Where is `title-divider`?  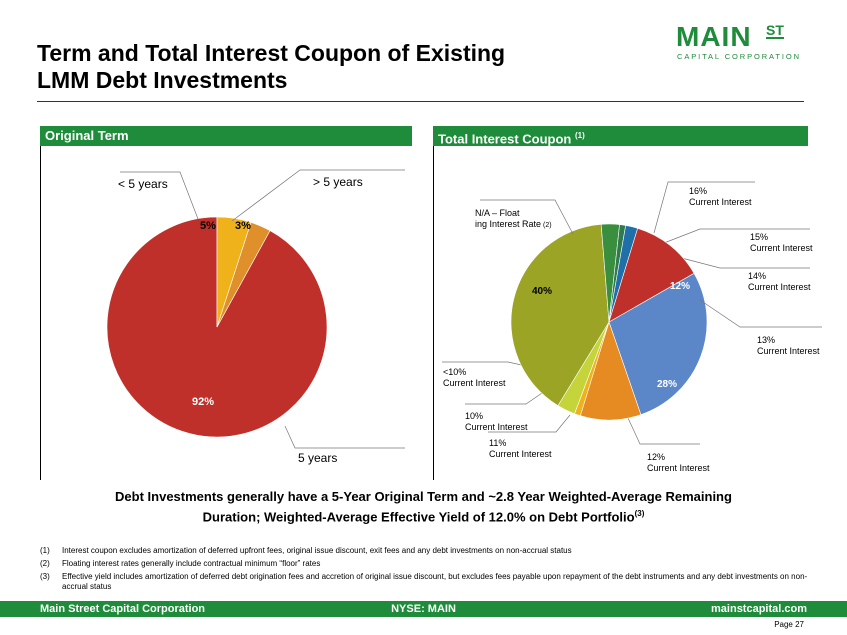
title-divider is located at coordinates (420, 101).